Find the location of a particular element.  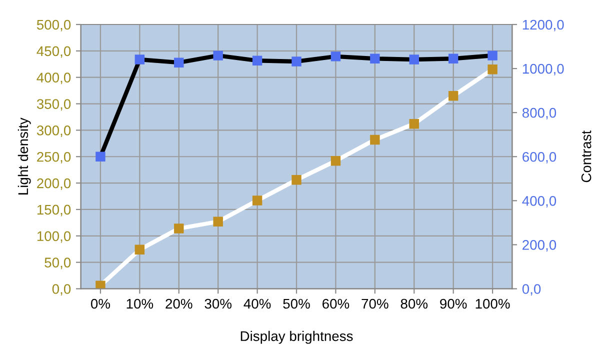

y2-axis-title: Contrast is located at coordinates (586, 156).